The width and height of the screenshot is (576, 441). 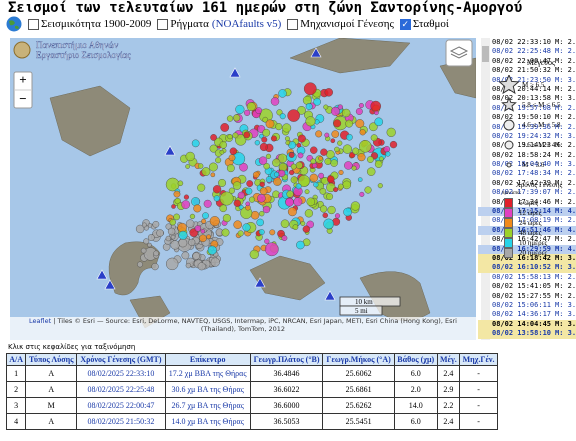 I want to click on layers-control, so click(x=459, y=53).